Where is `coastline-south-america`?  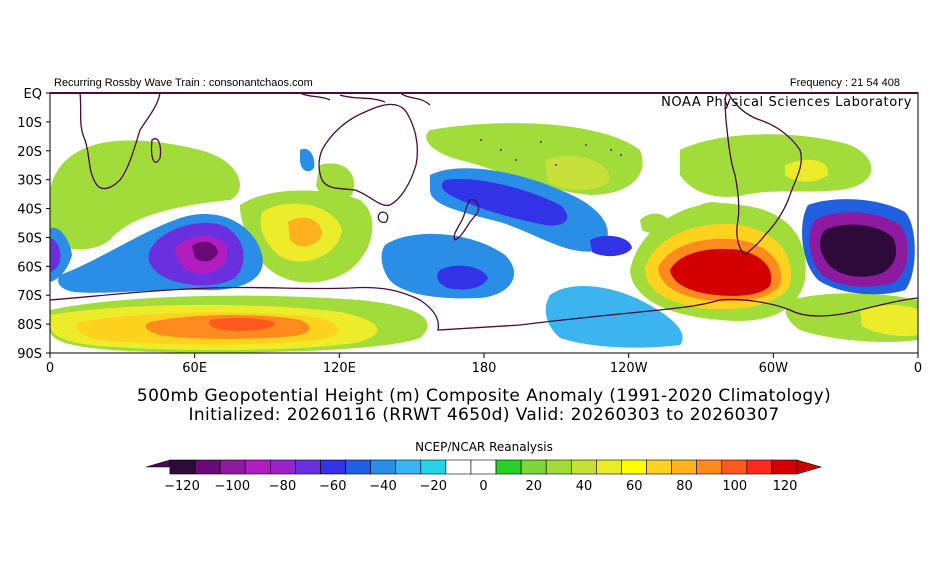
coastline-south-america is located at coordinates (763, 174).